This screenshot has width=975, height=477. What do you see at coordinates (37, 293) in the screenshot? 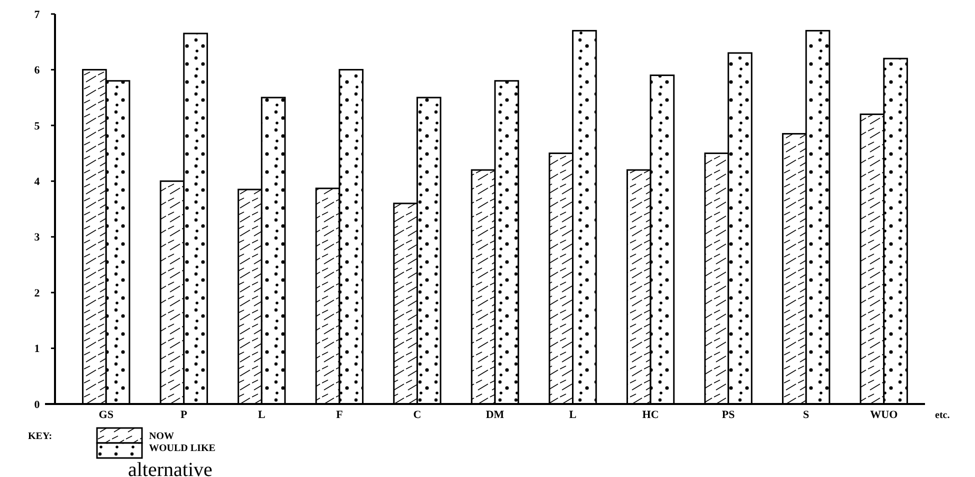
I see `y-tick-label: 2` at bounding box center [37, 293].